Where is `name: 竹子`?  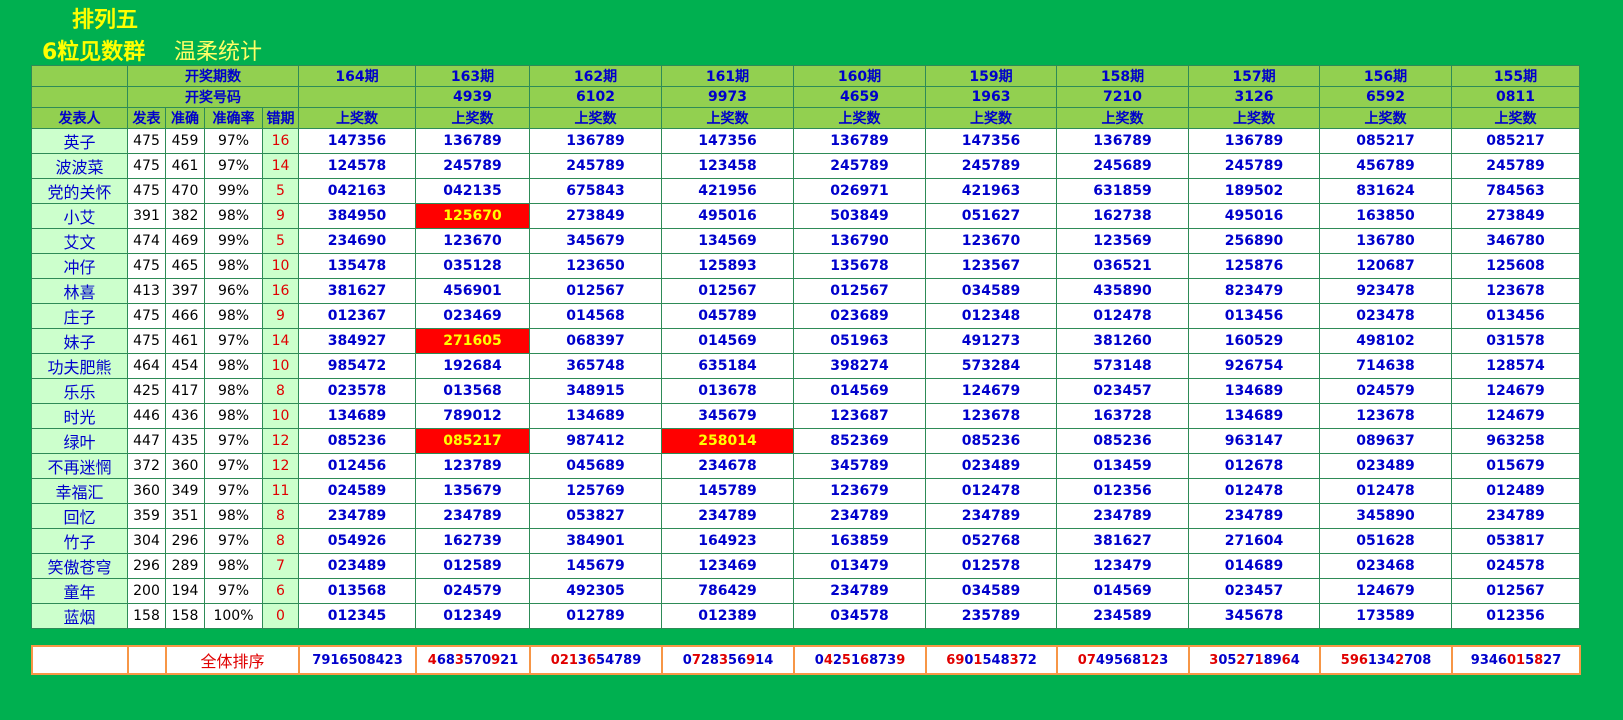 name: 竹子 is located at coordinates (79, 541).